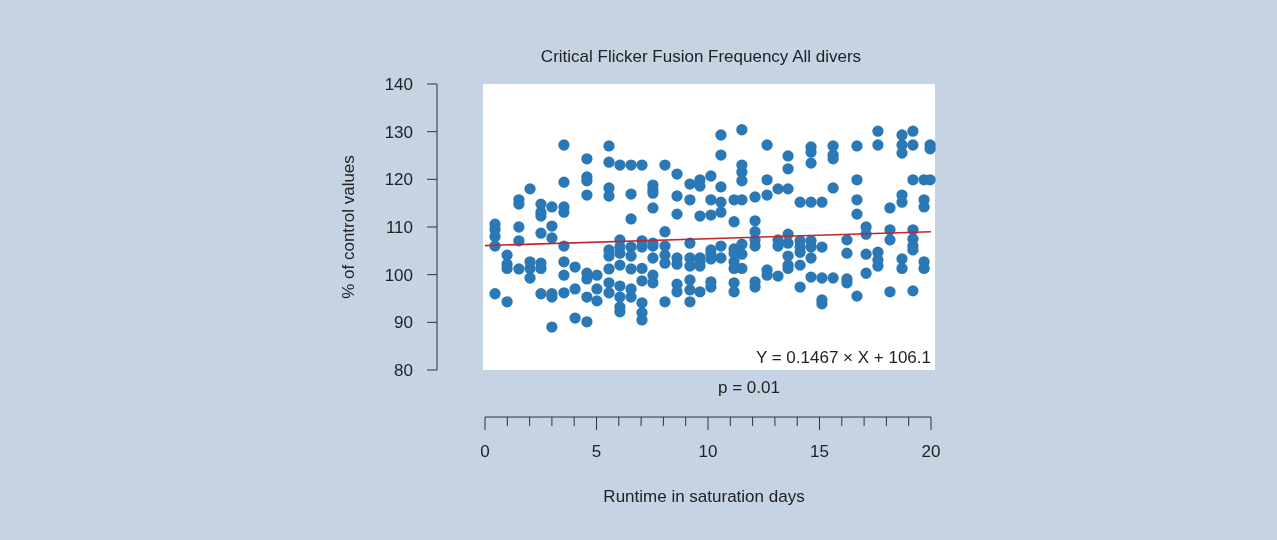 The width and height of the screenshot is (1277, 540). What do you see at coordinates (931, 451) in the screenshot?
I see `x-tick-label: 20` at bounding box center [931, 451].